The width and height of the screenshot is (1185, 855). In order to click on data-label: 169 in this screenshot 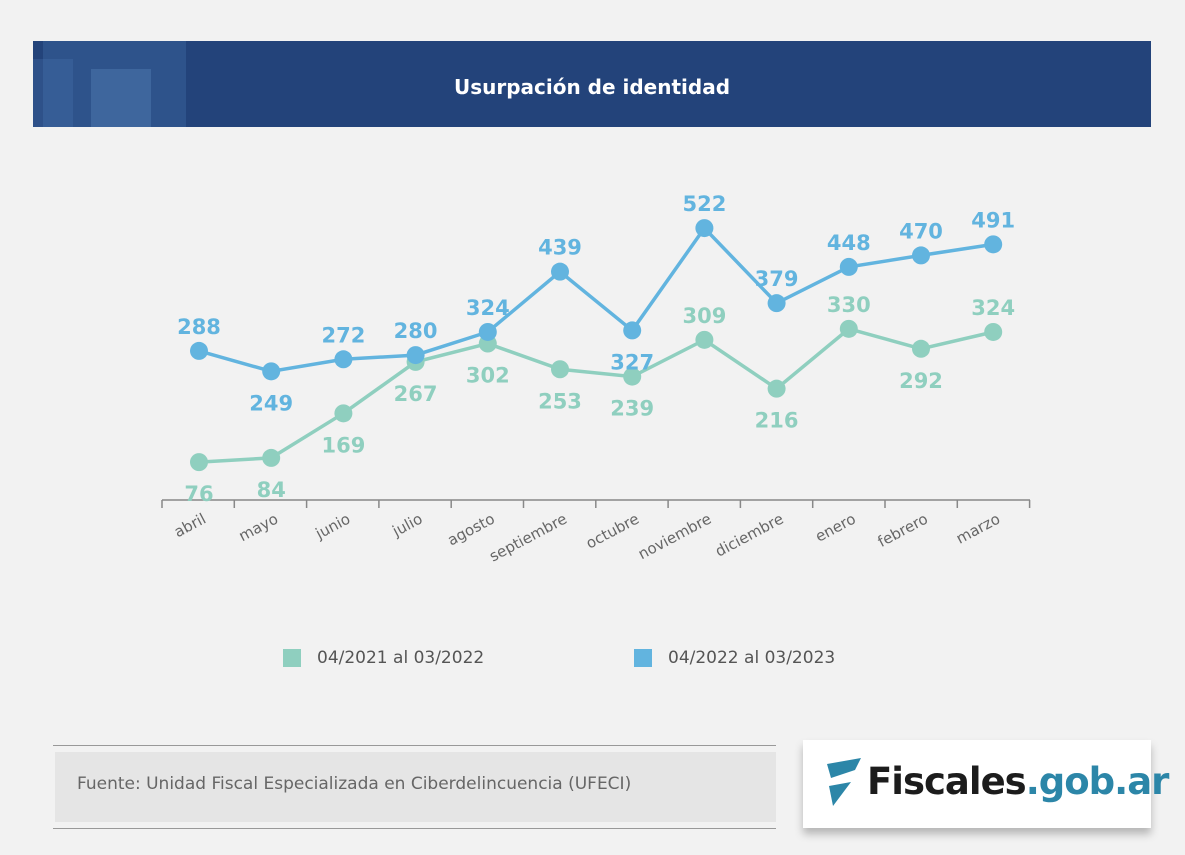, I will do `click(343, 445)`.